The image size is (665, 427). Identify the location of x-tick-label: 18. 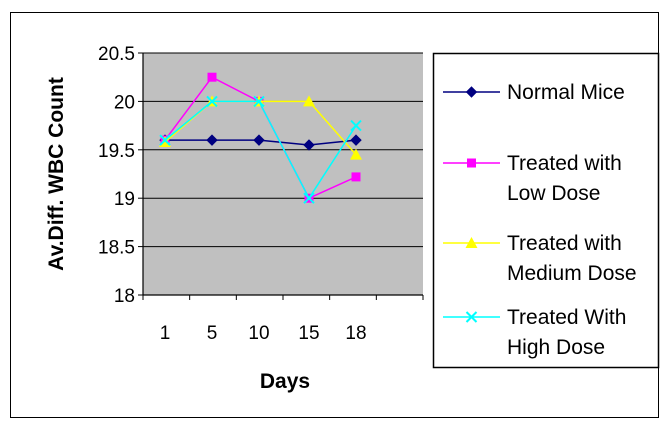
(355, 333).